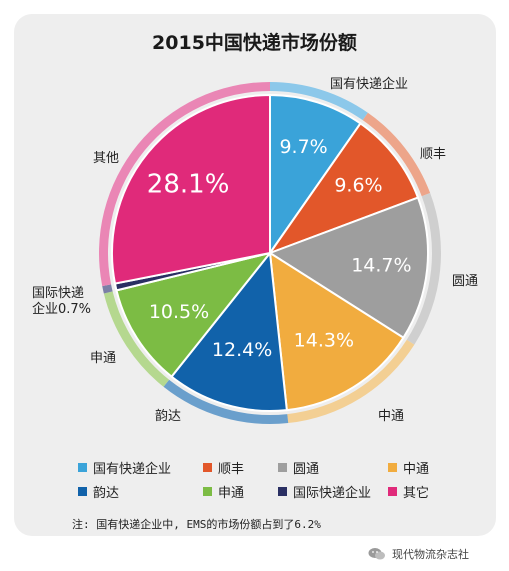 Image resolution: width=509 pixels, height=571 pixels. I want to click on slice-category-label: 国际快递企业0.7%, so click(61, 301).